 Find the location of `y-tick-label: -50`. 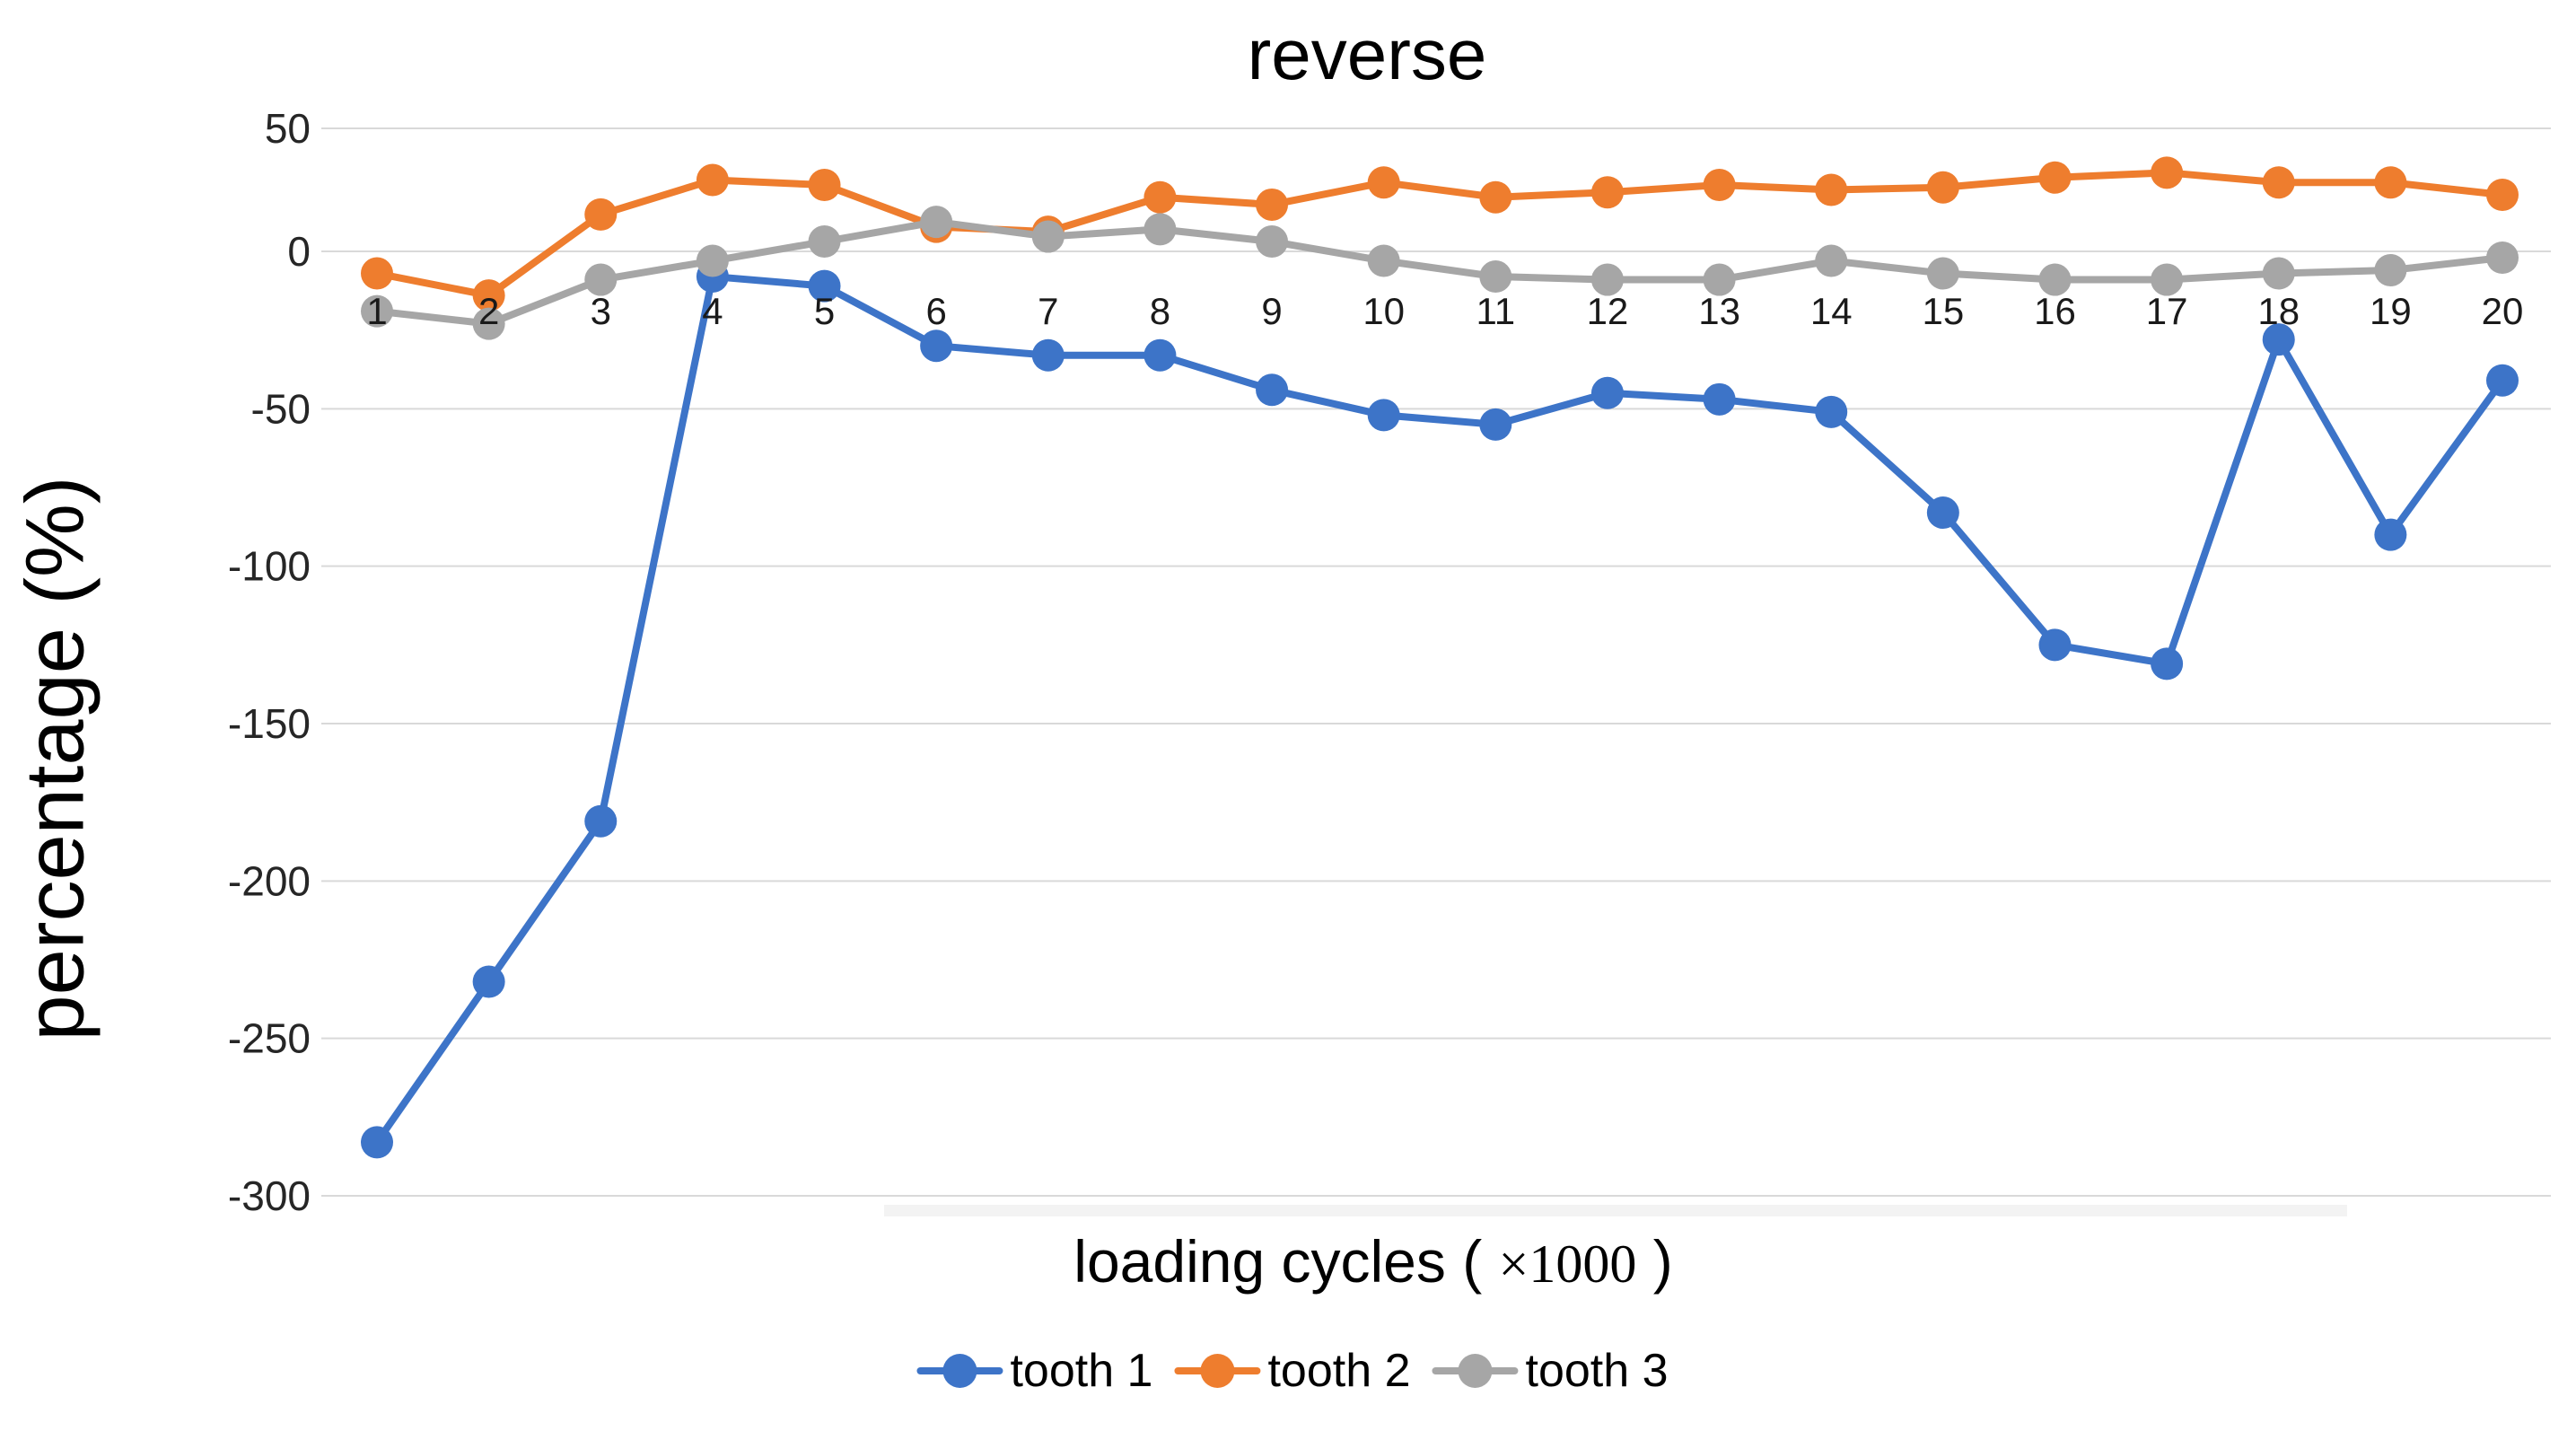

y-tick-label: -50 is located at coordinates (281, 408).